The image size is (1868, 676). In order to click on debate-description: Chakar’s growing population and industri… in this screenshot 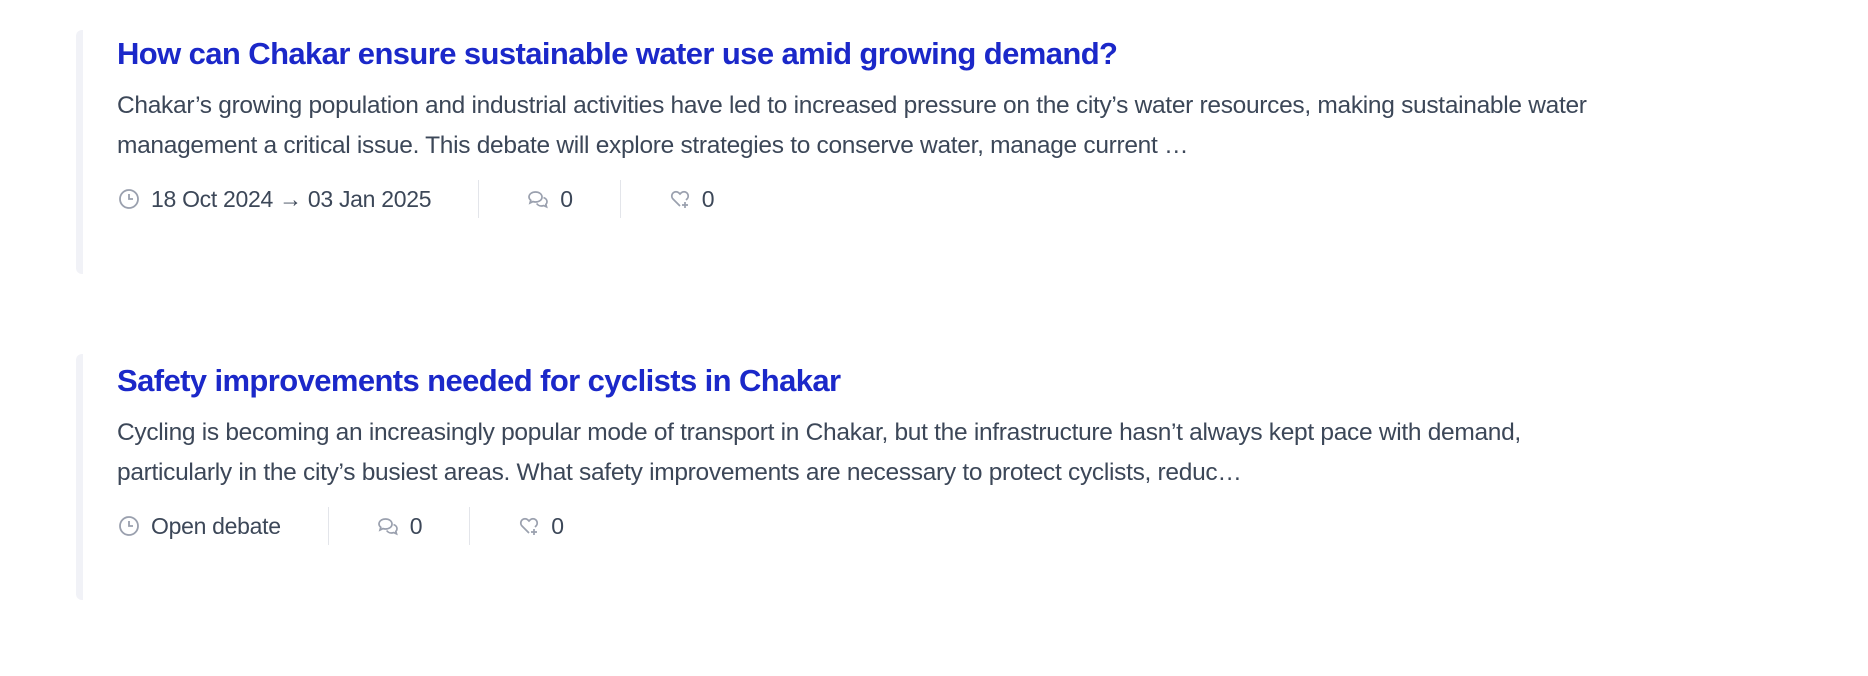, I will do `click(852, 125)`.